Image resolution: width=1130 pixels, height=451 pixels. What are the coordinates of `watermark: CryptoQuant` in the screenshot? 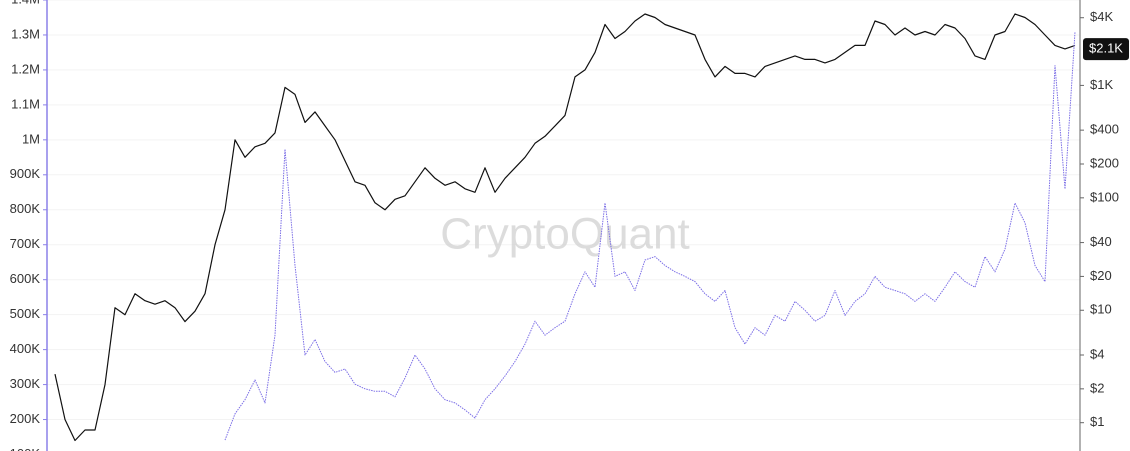 It's located at (564, 234).